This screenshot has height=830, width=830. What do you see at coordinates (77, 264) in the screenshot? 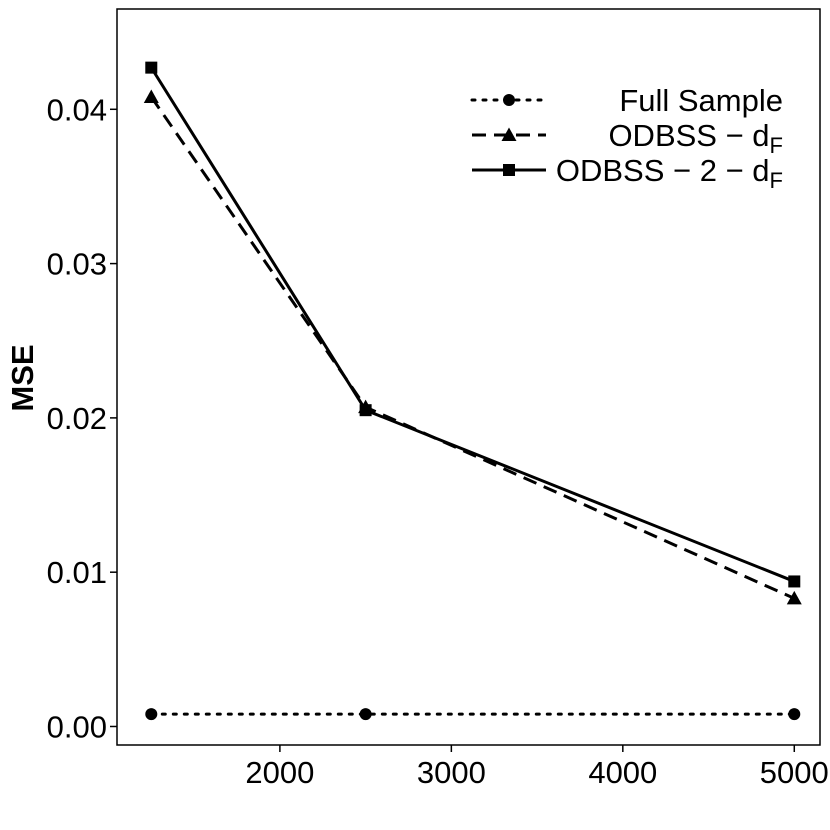
I see `y-tick-label-3: 0.03` at bounding box center [77, 264].